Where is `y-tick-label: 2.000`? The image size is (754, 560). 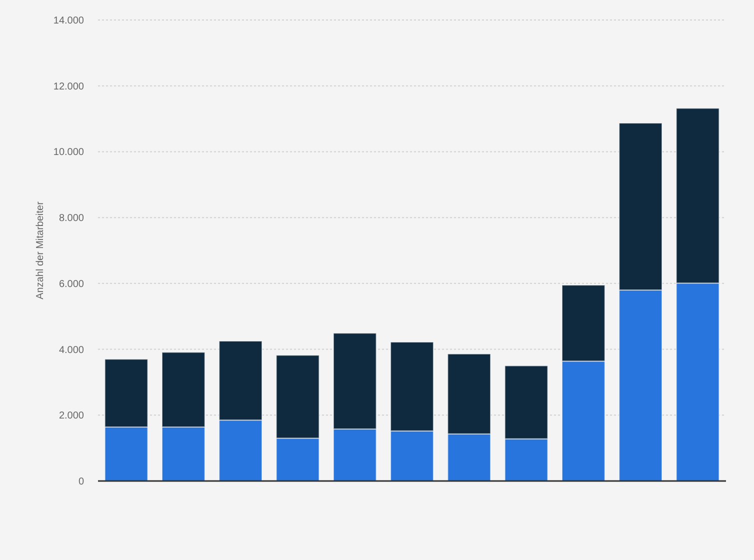
y-tick-label: 2.000 is located at coordinates (71, 416).